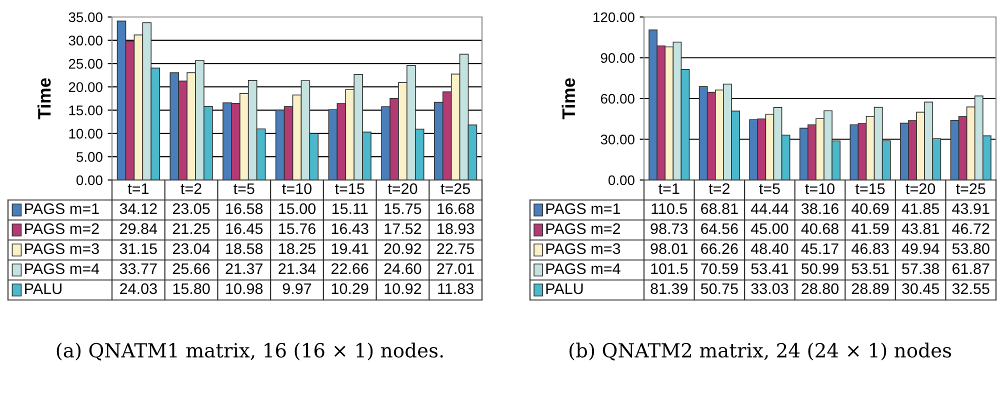 The height and width of the screenshot is (403, 998). I want to click on data-label: 17.52, so click(403, 228).